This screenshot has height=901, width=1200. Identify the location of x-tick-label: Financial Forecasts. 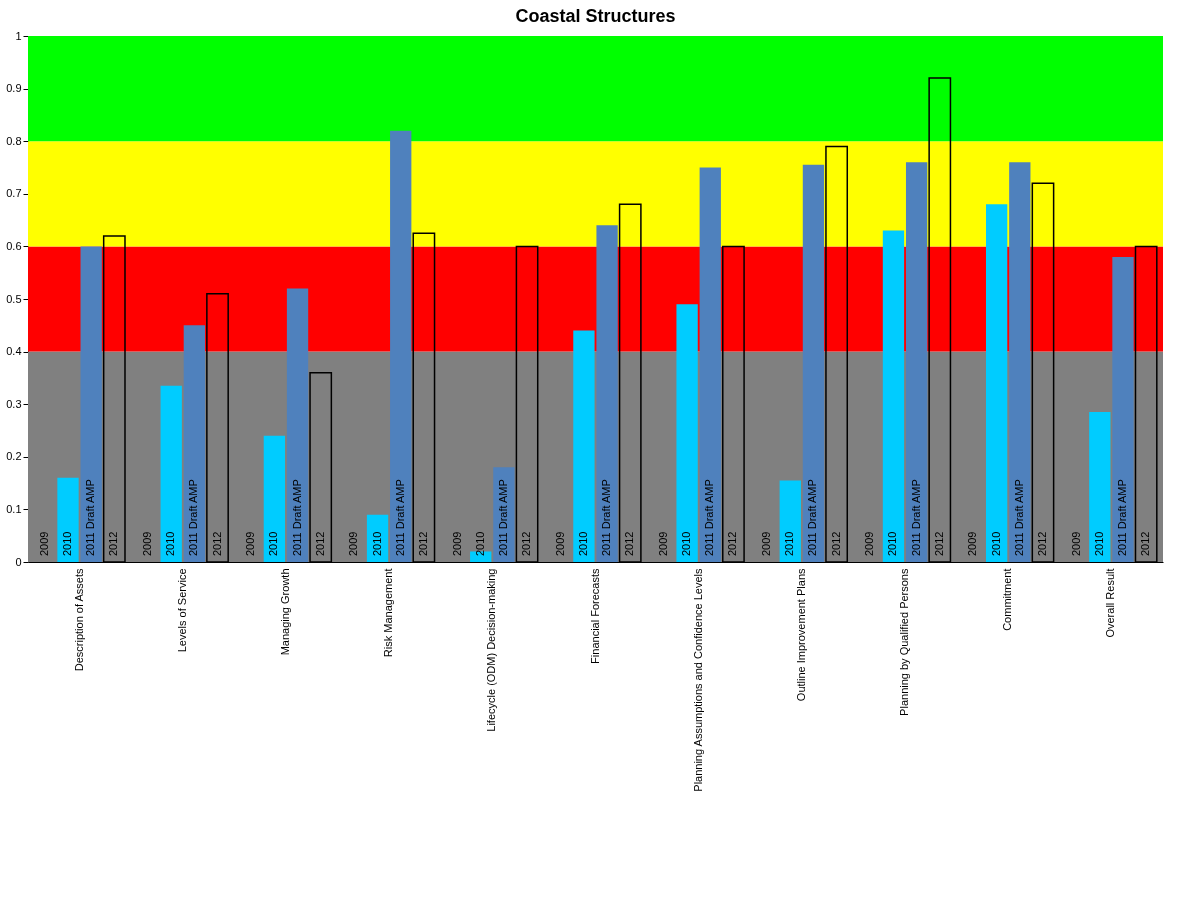
(594, 616).